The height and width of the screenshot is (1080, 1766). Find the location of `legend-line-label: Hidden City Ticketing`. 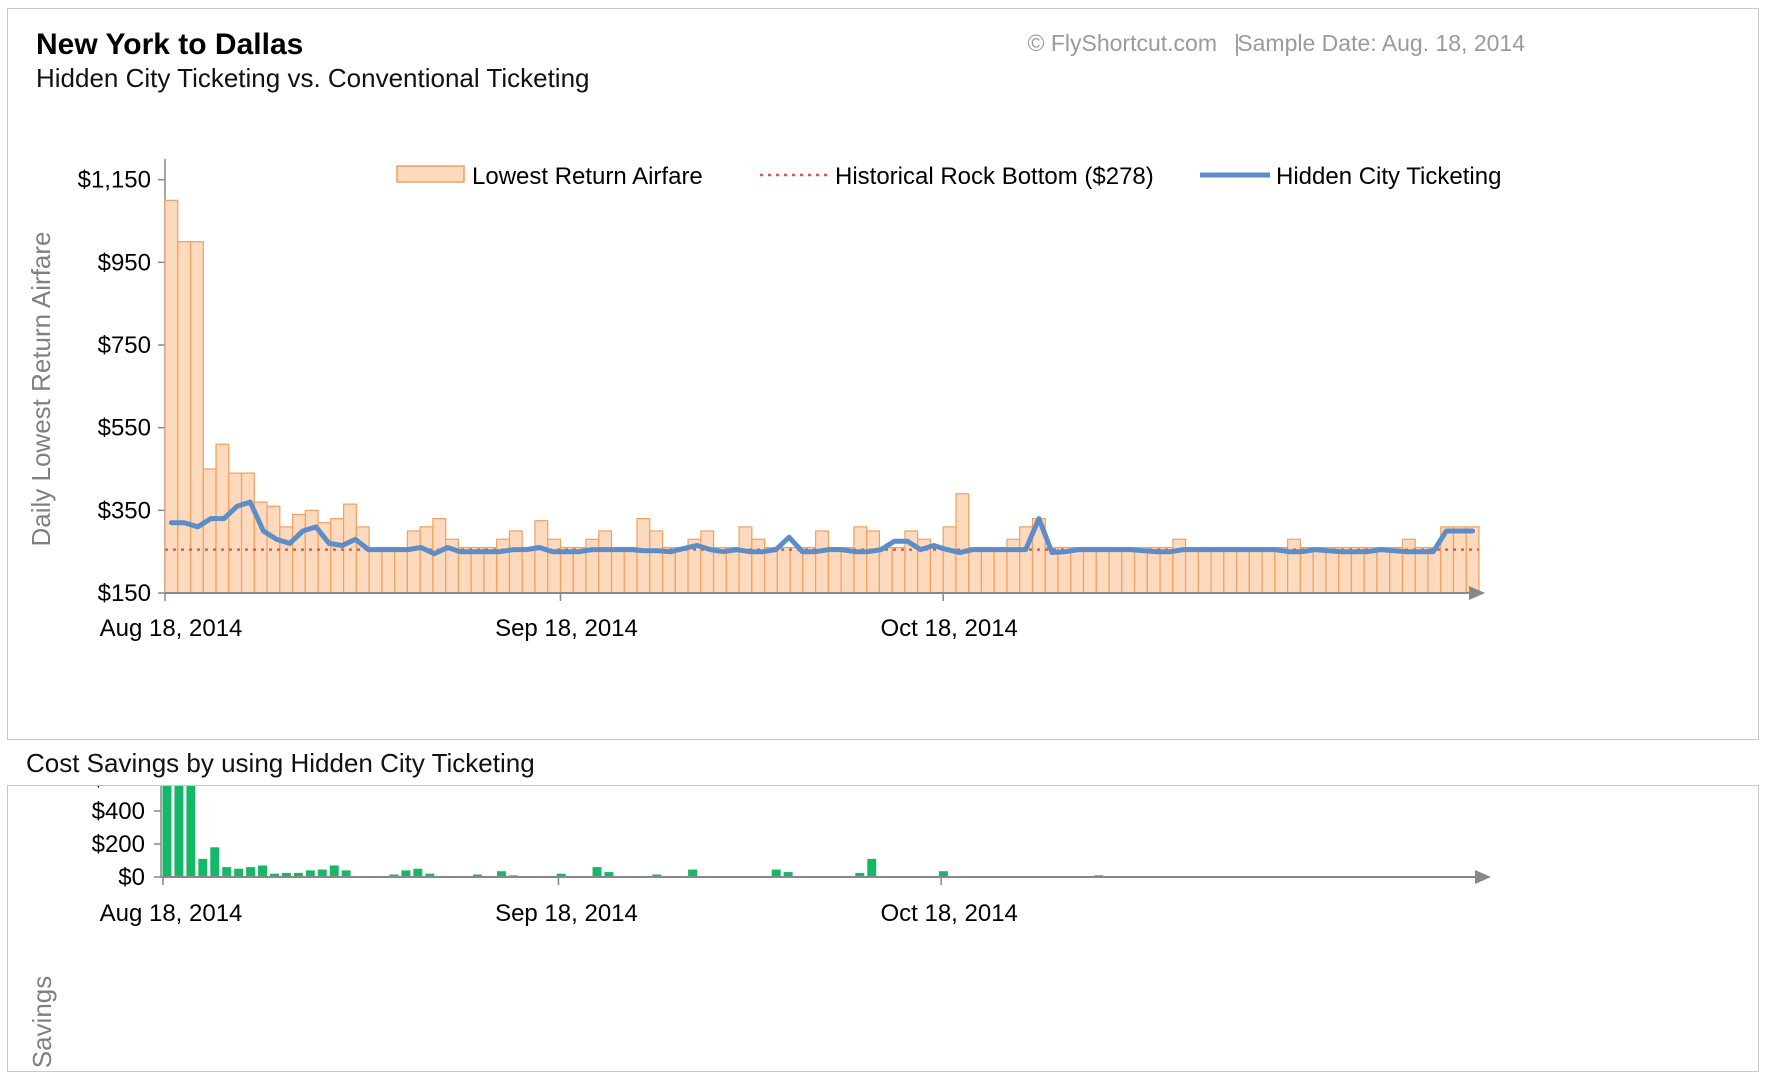

legend-line-label: Hidden City Ticketing is located at coordinates (1388, 176).